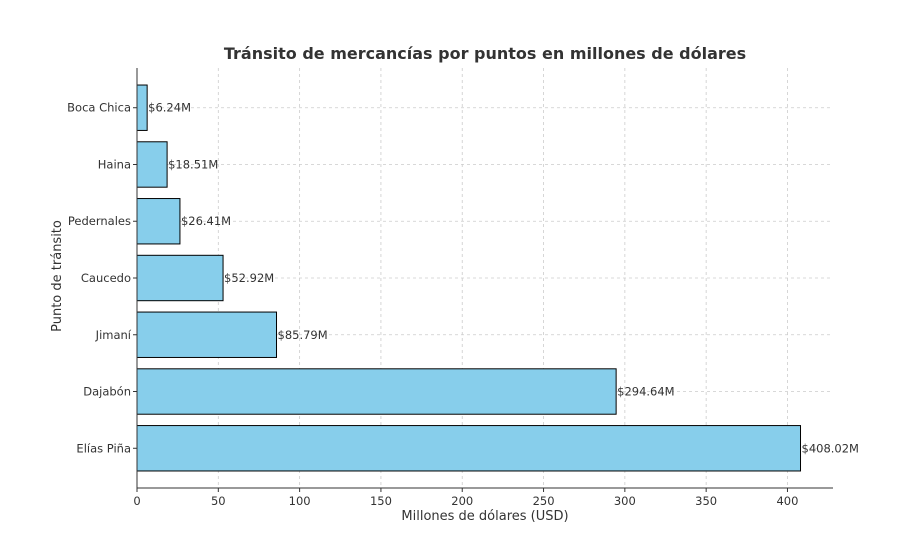 The image size is (911, 536). What do you see at coordinates (107, 392) in the screenshot?
I see `y-tick-label: Dajabón` at bounding box center [107, 392].